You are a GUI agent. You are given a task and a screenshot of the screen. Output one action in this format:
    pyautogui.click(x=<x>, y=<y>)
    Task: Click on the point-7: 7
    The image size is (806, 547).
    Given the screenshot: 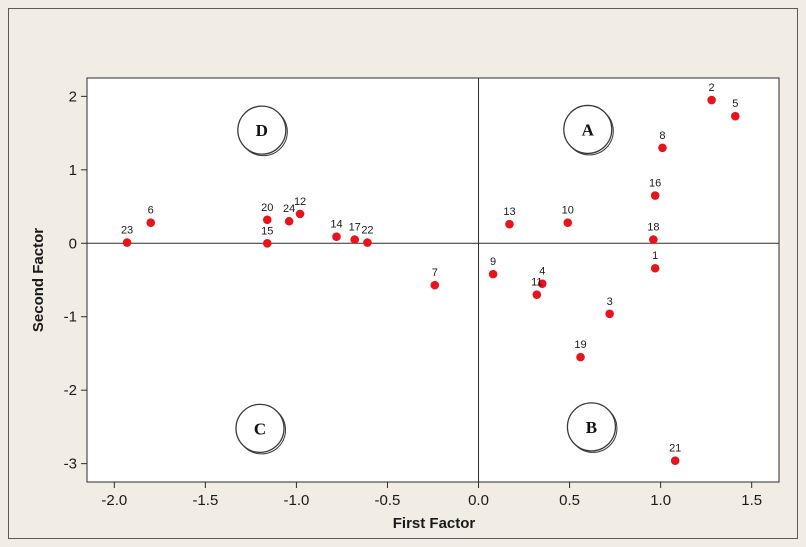 What is the action you would take?
    pyautogui.click(x=435, y=278)
    